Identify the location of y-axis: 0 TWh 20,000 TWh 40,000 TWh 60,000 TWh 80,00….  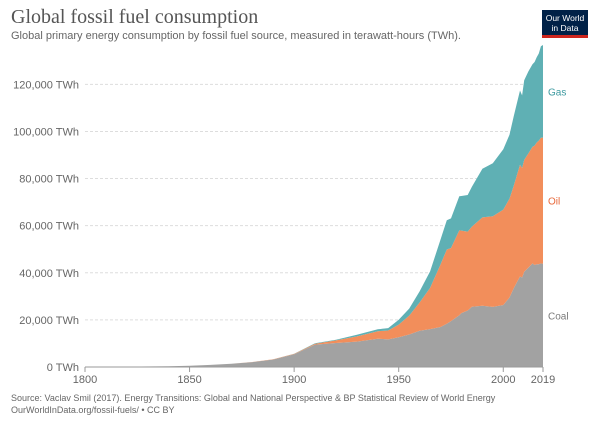
(46, 226).